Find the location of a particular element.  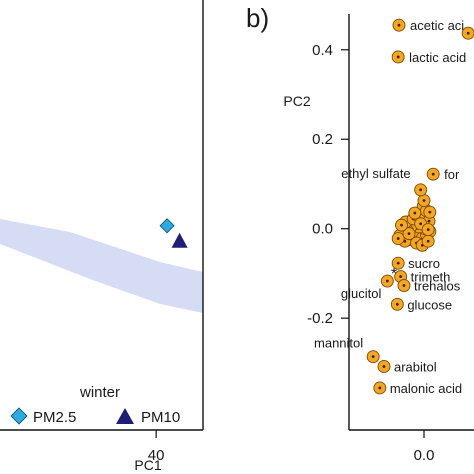

pm10-triangle-point is located at coordinates (179, 240).